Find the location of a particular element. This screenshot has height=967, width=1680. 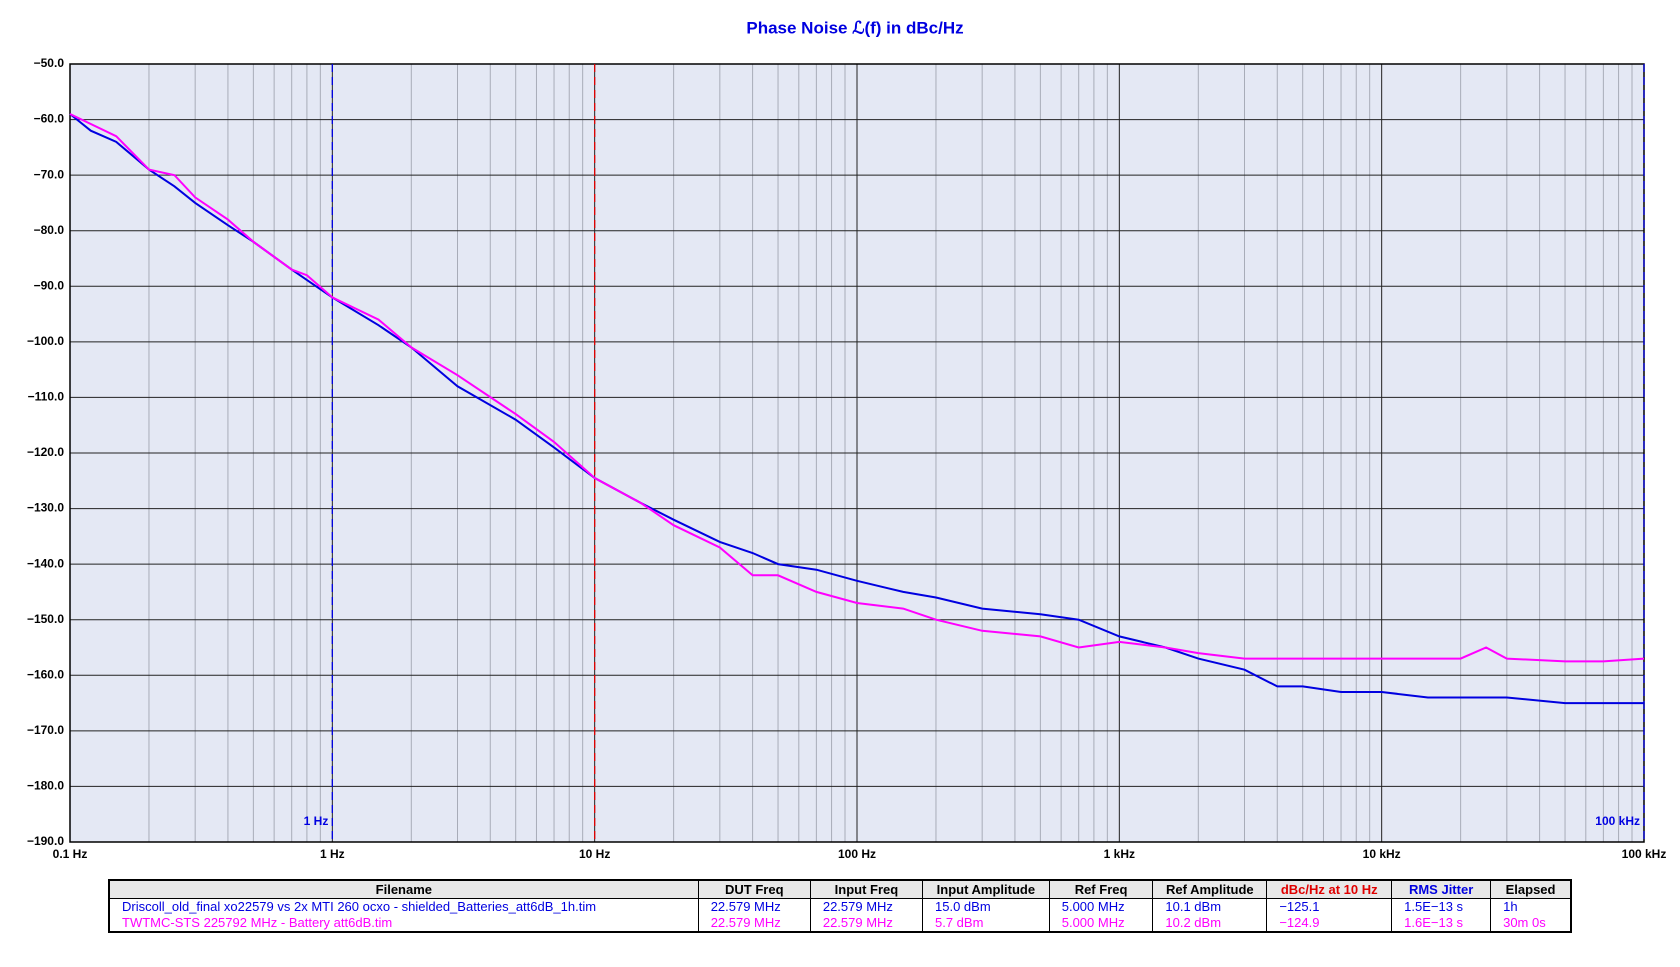

marker-label: 100 kHz is located at coordinates (1617, 821).